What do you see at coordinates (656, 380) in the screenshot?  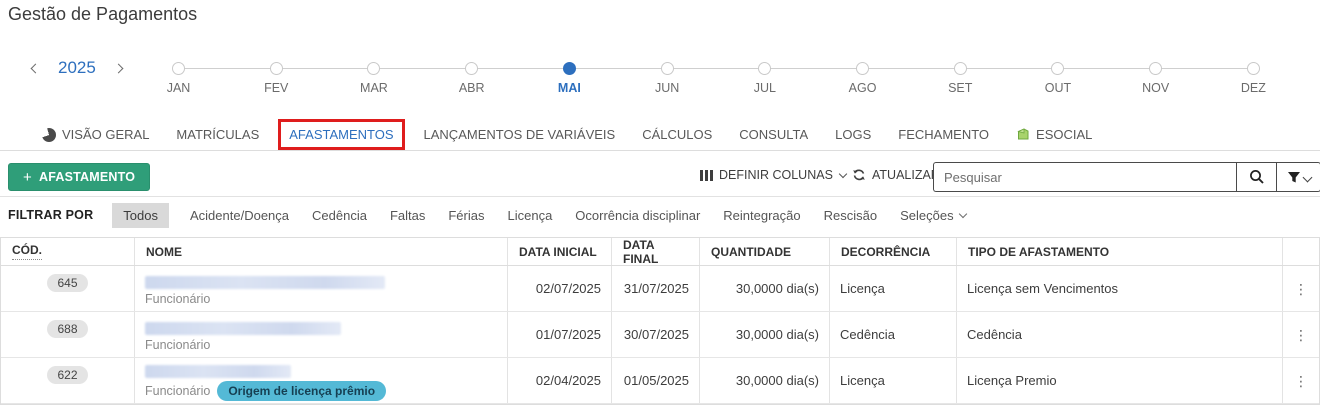 I see `cell-data-final: 01/05/2025` at bounding box center [656, 380].